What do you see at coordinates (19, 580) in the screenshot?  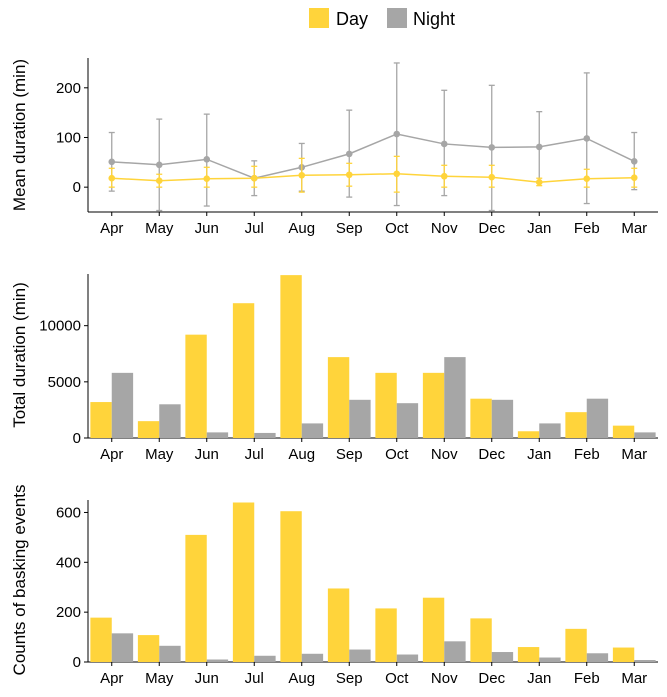 I see `panel-basking-counts-ylabel: Counts of basking events` at bounding box center [19, 580].